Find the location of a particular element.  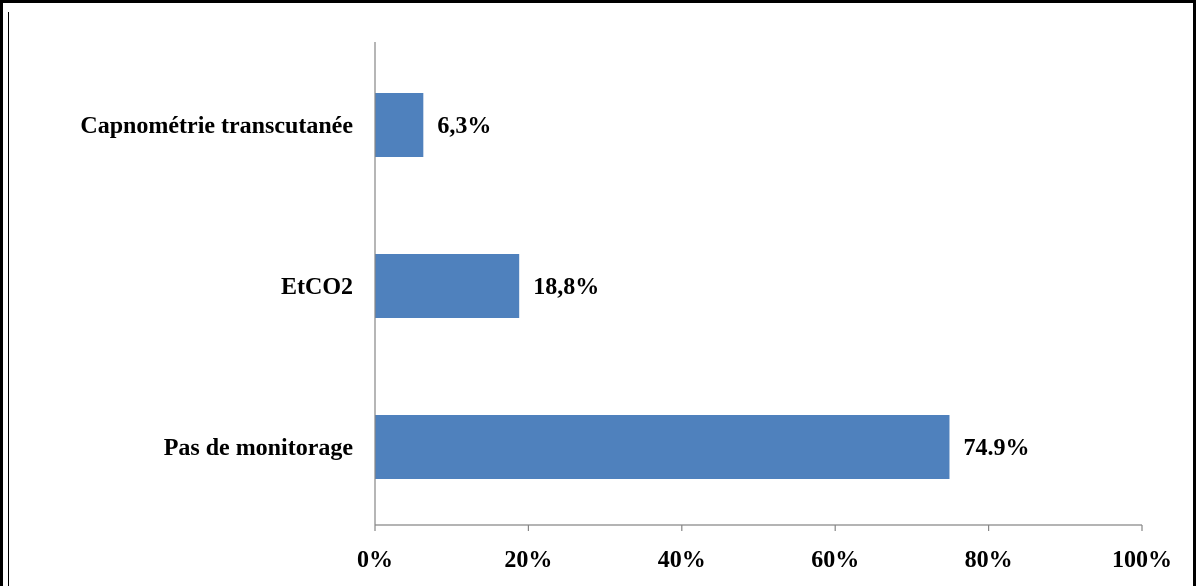

x-tick-label: 20% is located at coordinates (528, 560).